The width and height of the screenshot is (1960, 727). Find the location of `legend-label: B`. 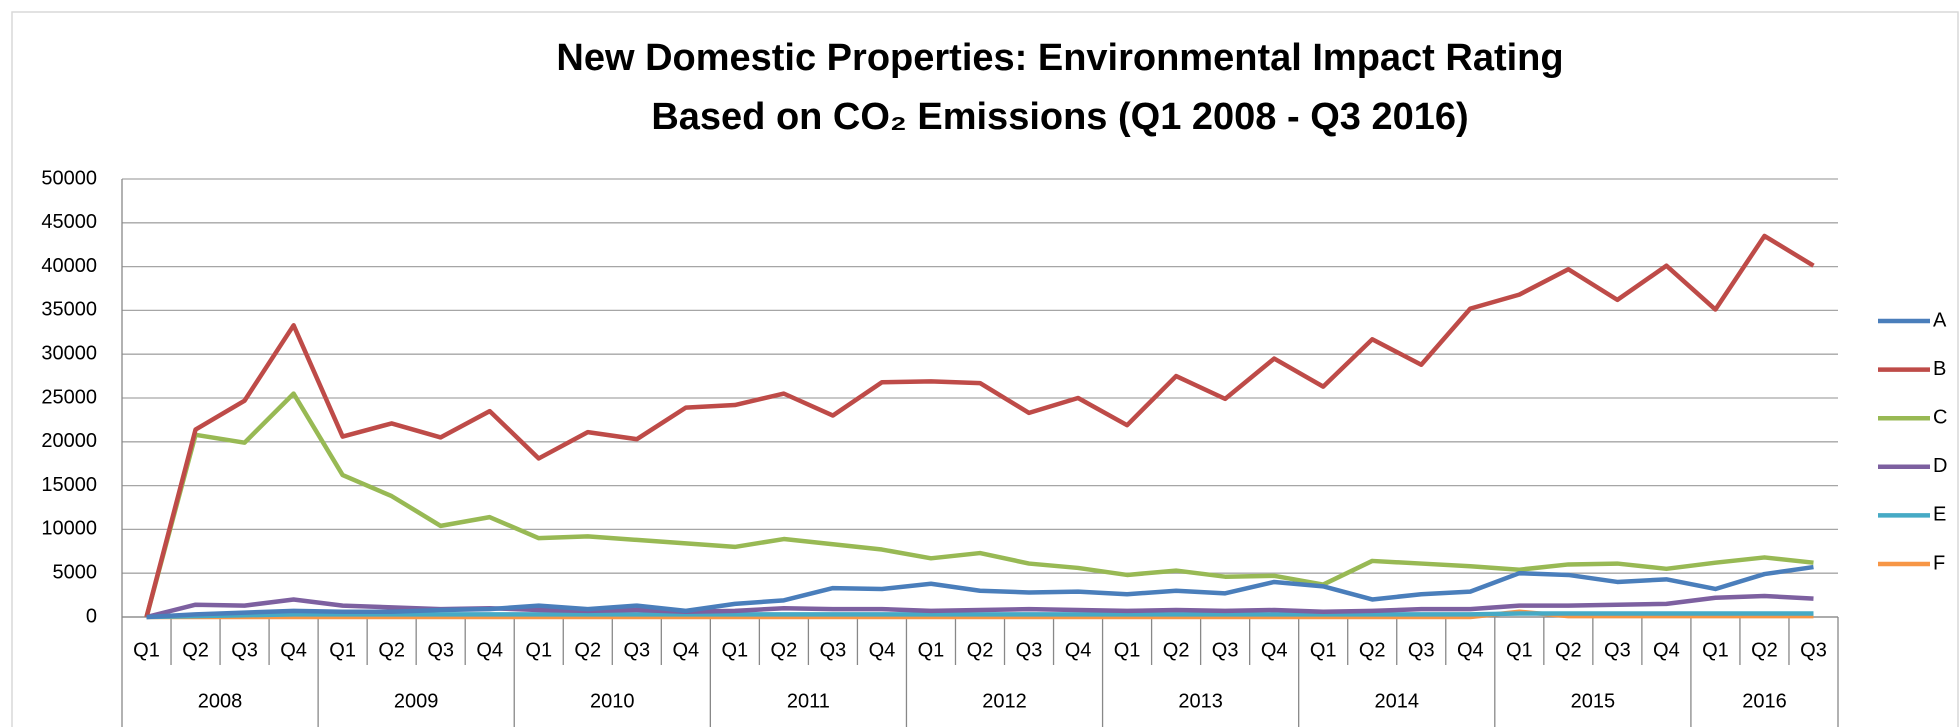

legend-label: B is located at coordinates (1939, 369).